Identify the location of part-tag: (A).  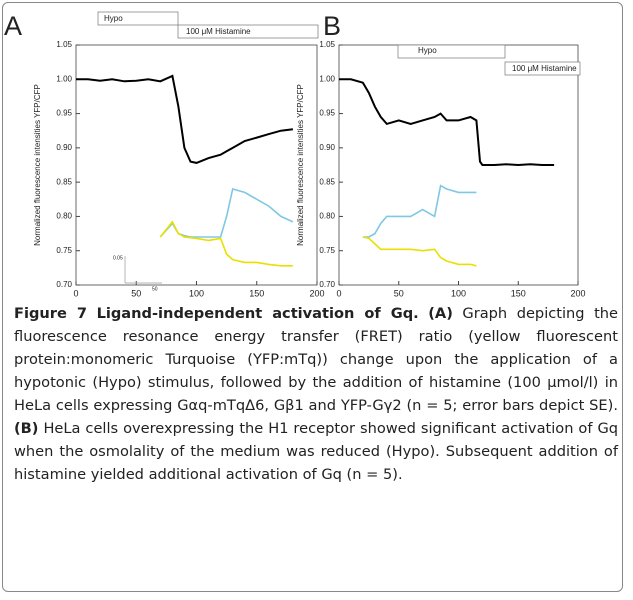
(440, 313).